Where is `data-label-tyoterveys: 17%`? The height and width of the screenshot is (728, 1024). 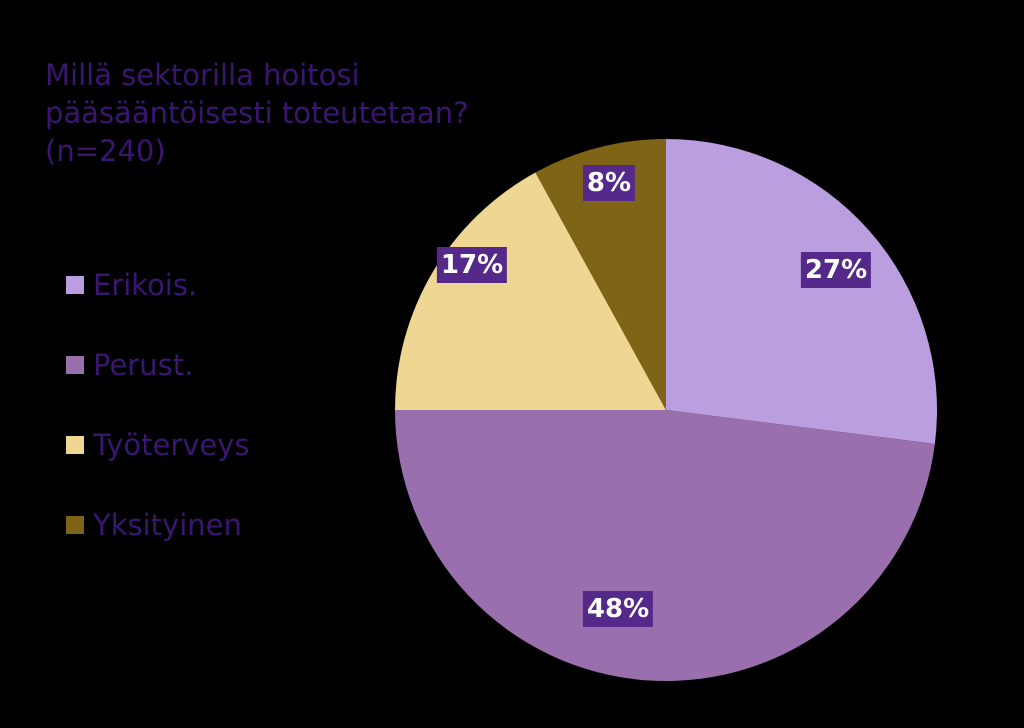
data-label-tyoterveys: 17% is located at coordinates (472, 265).